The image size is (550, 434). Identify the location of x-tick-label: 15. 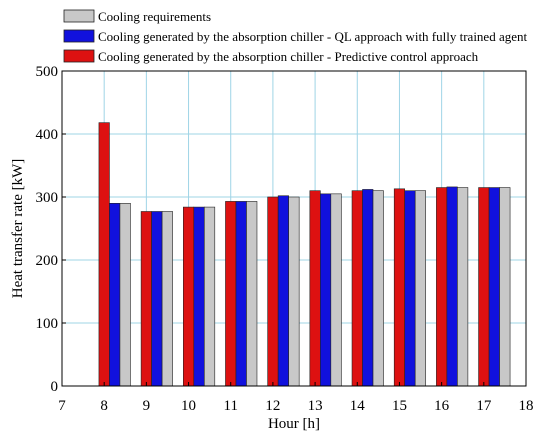
(399, 406).